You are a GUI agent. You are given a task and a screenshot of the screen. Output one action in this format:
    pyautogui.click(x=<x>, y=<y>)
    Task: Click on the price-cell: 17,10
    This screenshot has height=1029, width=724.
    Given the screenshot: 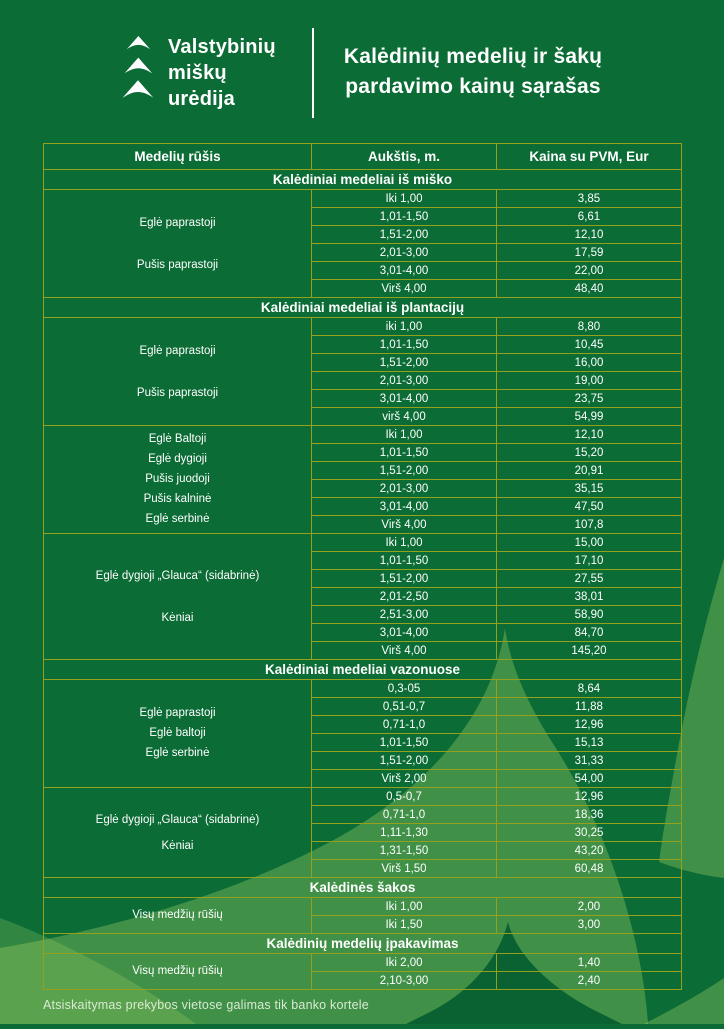 What is the action you would take?
    pyautogui.click(x=589, y=560)
    